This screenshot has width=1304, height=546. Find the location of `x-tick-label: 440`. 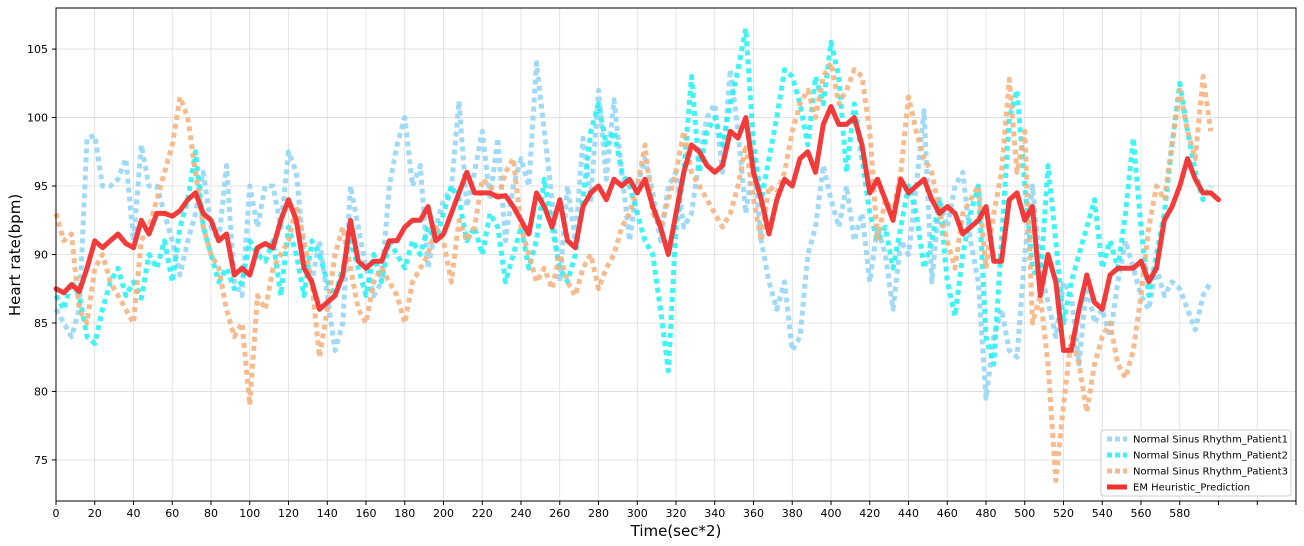

x-tick-label: 440 is located at coordinates (908, 513).